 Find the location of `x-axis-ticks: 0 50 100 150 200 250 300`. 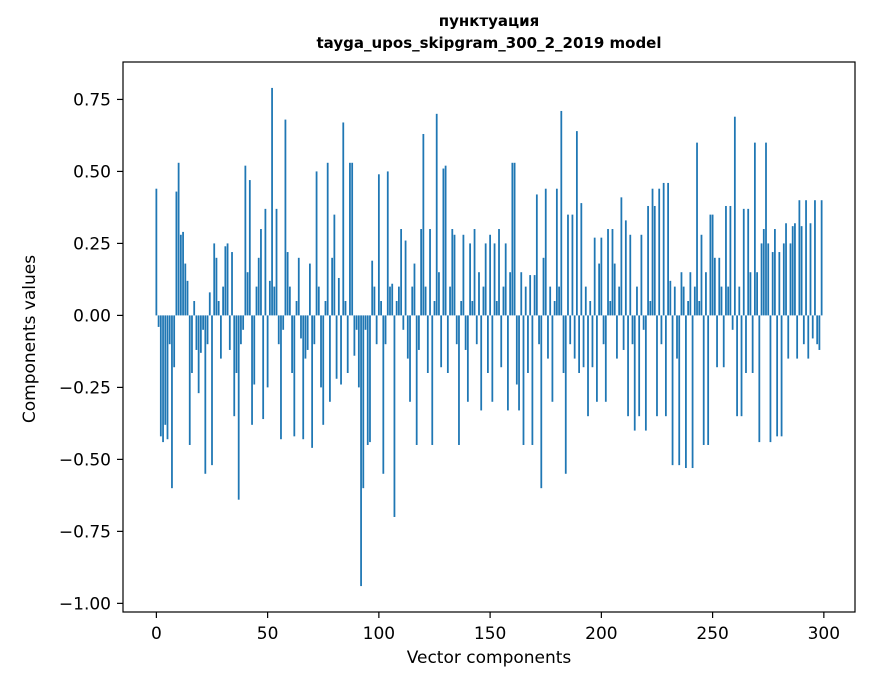

x-axis-ticks: 0 50 100 150 200 250 300 is located at coordinates (495, 628).